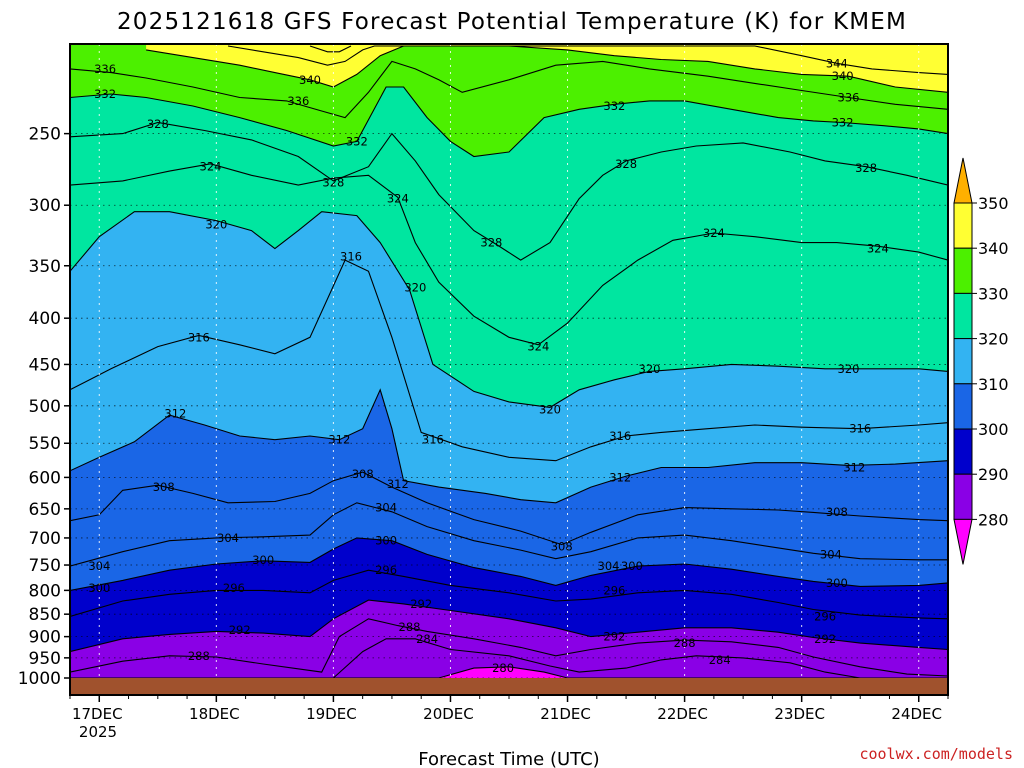 This screenshot has height=768, width=1024. I want to click on colorbar-tick-label: 280, so click(993, 519).